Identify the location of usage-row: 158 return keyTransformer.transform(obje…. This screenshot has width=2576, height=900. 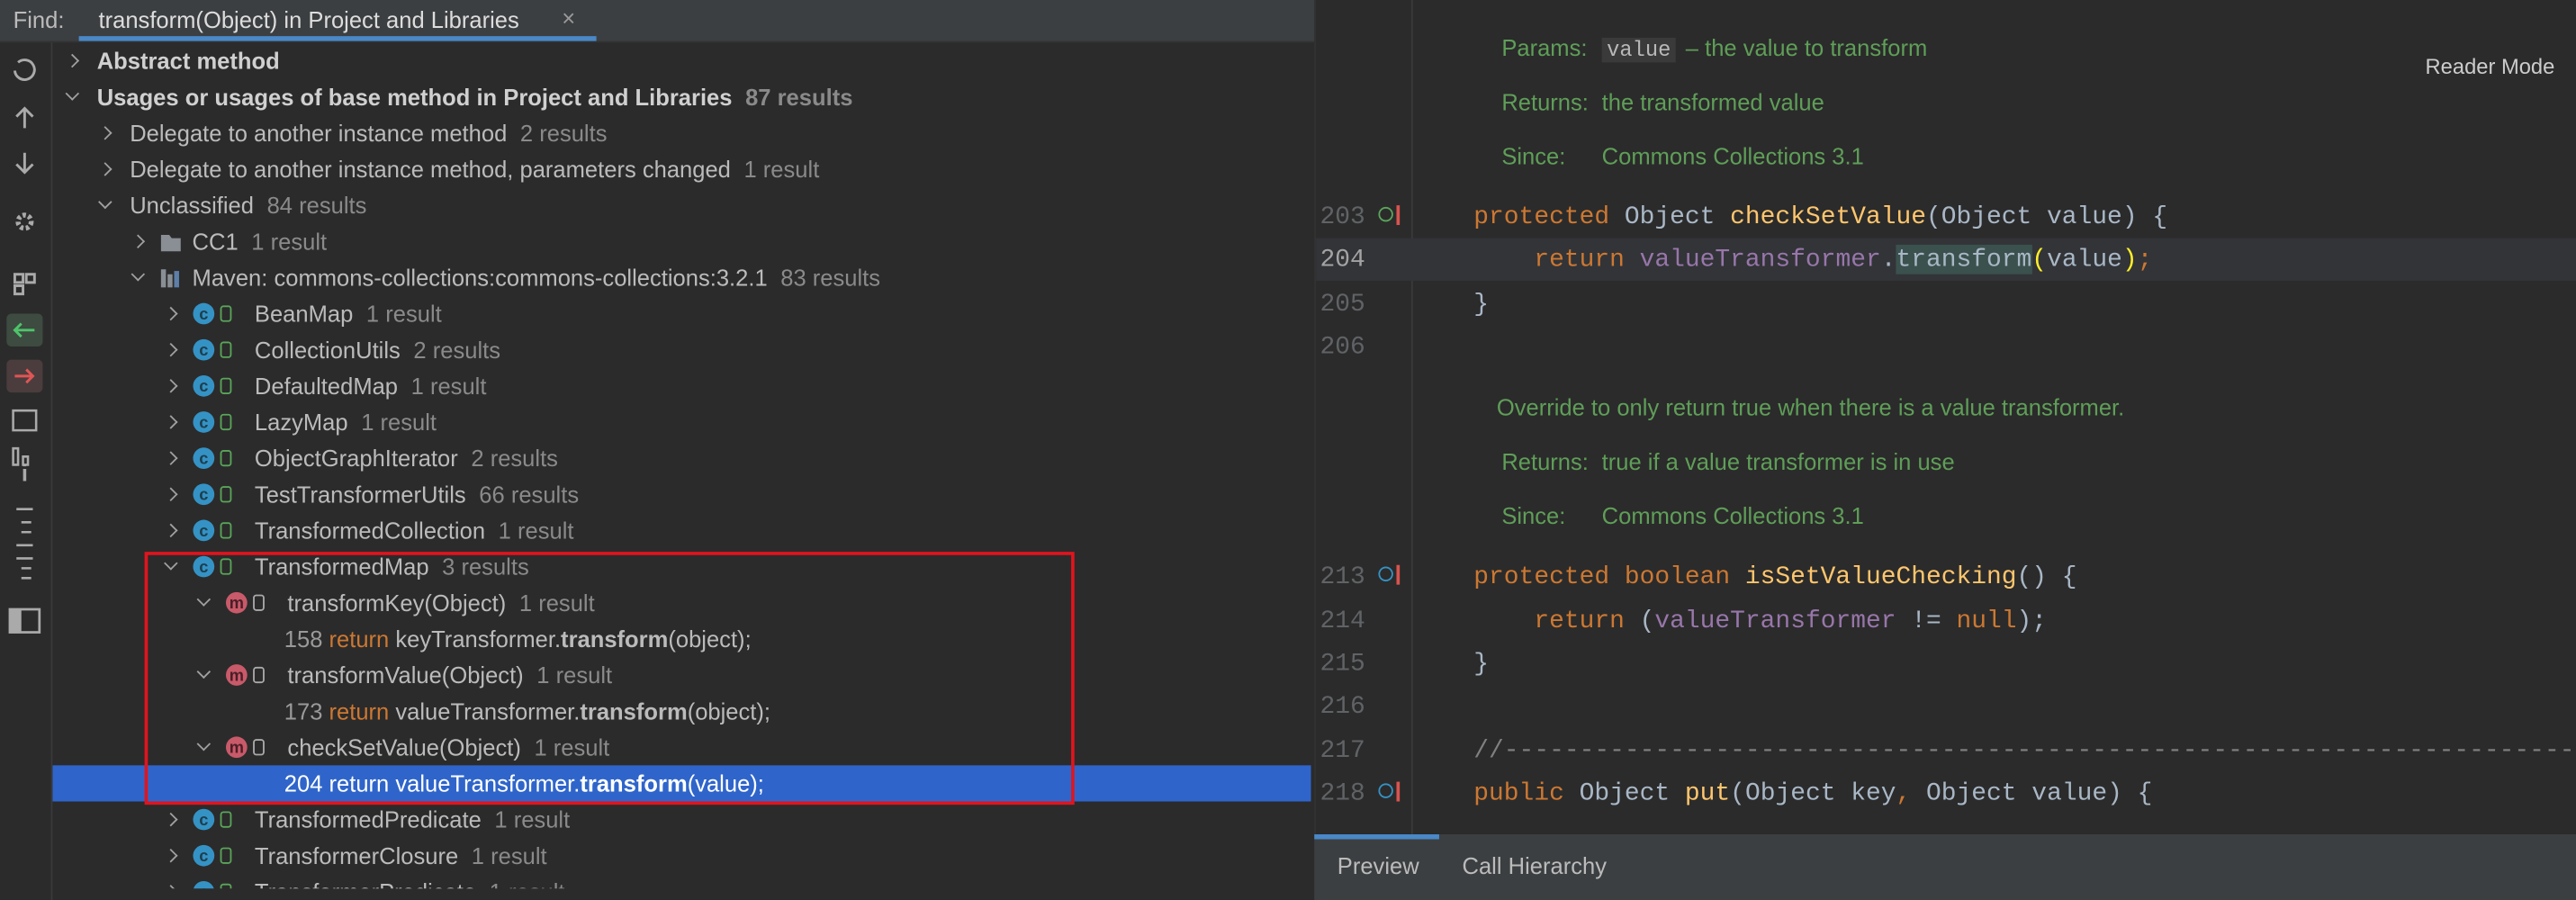
(681, 639).